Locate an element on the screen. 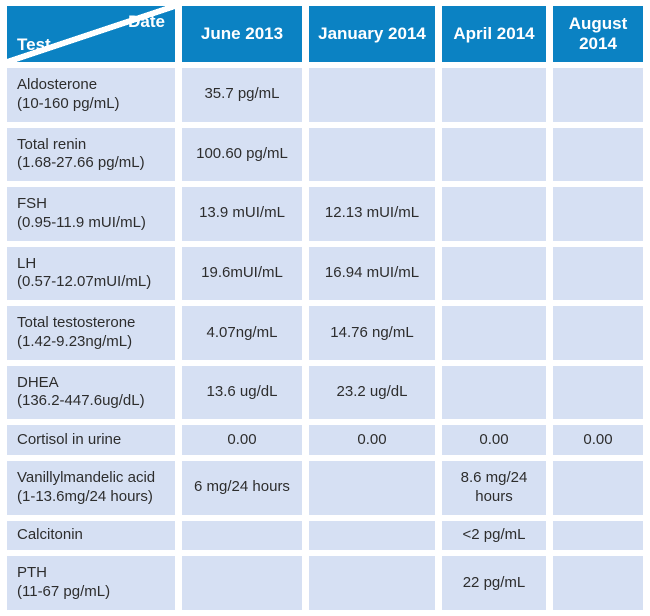 The image size is (650, 616). test-reference-range: (1.68-27.66 pg/mL) is located at coordinates (81, 163).